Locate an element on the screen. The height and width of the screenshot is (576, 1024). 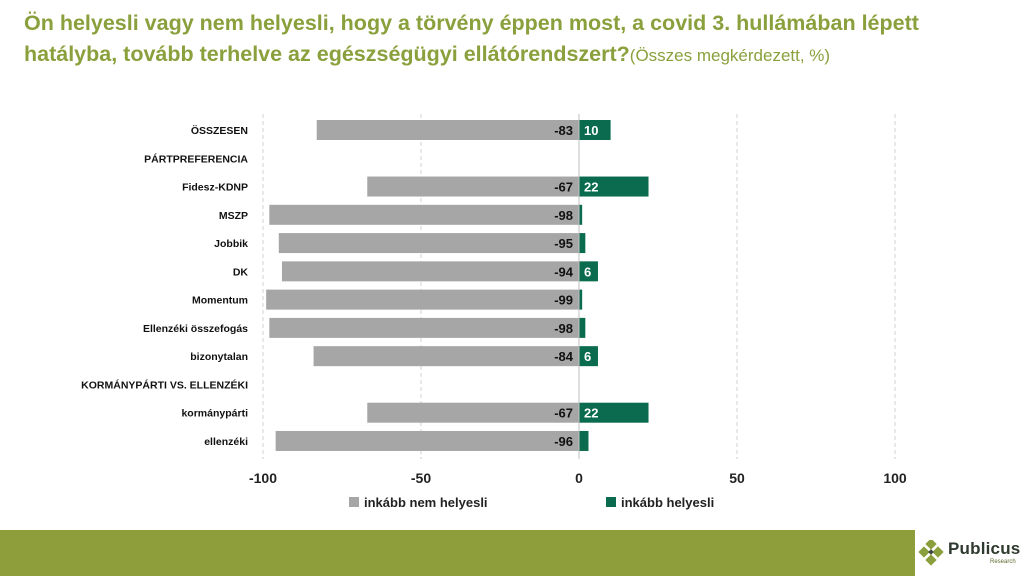
data-label-negative: -83 is located at coordinates (563, 130).